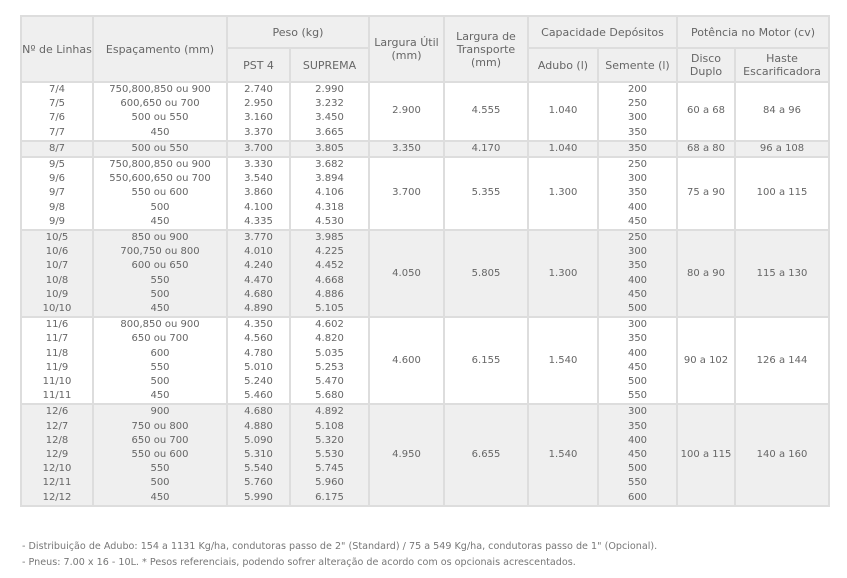 This screenshot has width=847, height=578. Describe the element at coordinates (57, 149) in the screenshot. I see `cell-linhas: 8/7` at that location.